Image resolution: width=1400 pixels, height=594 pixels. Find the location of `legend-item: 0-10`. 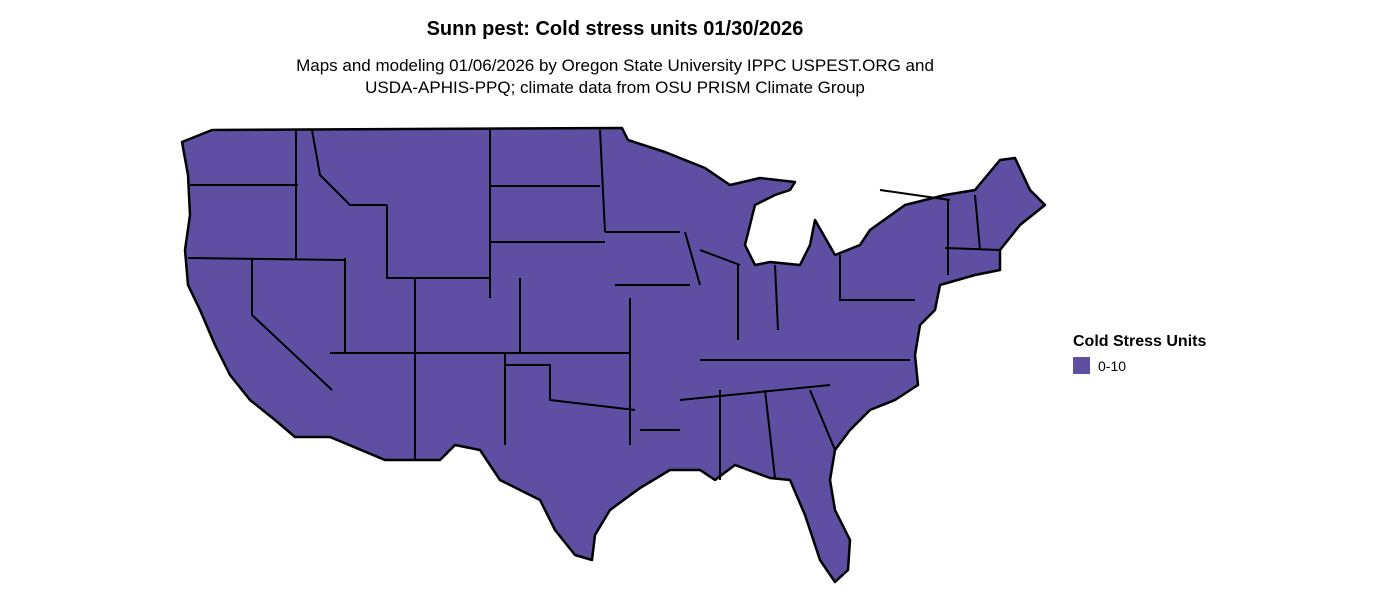

legend-item: 0-10 is located at coordinates (1139, 365).